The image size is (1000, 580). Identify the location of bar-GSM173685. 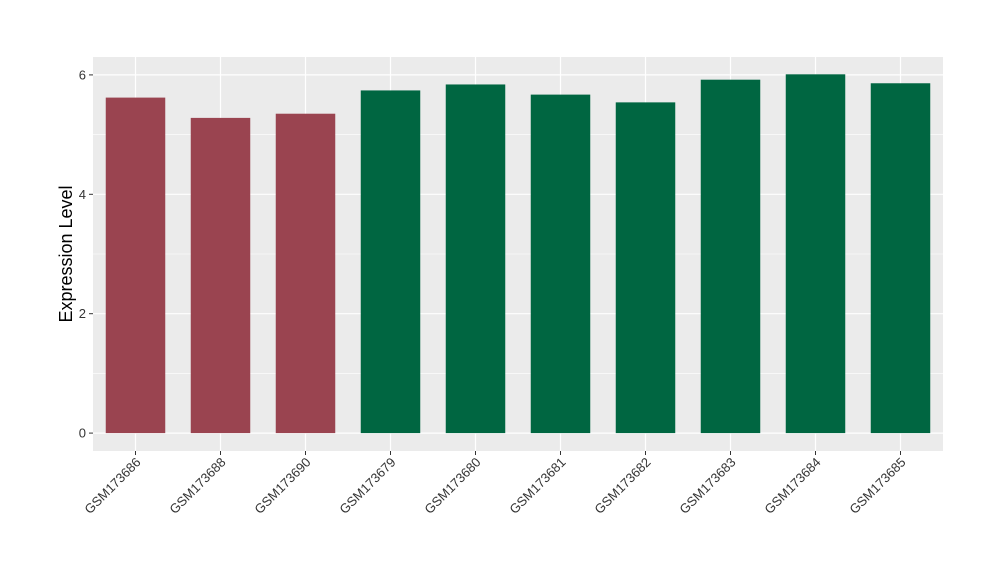
(900, 258).